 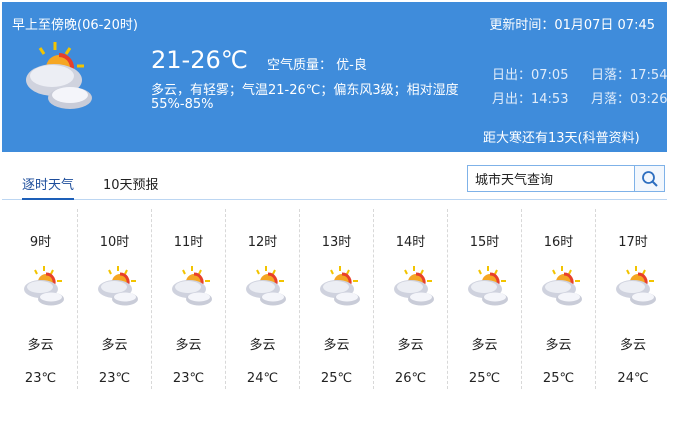 I want to click on moonrise: 月出：14:53, so click(x=530, y=99).